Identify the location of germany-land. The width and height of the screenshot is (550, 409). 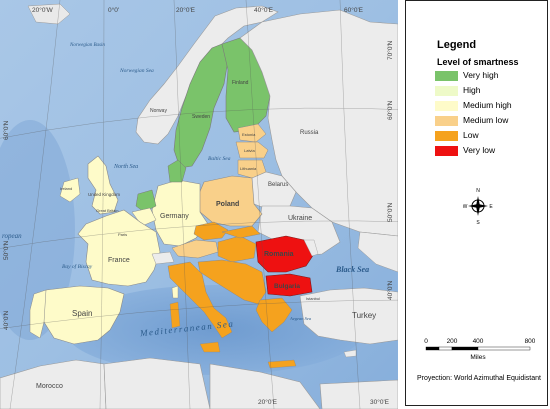
(180, 213).